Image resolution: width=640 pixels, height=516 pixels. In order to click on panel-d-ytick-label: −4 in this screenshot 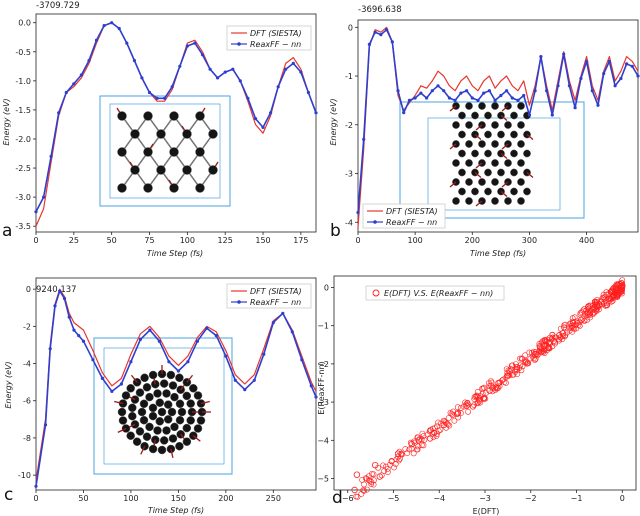, I will do `click(323, 440)`.